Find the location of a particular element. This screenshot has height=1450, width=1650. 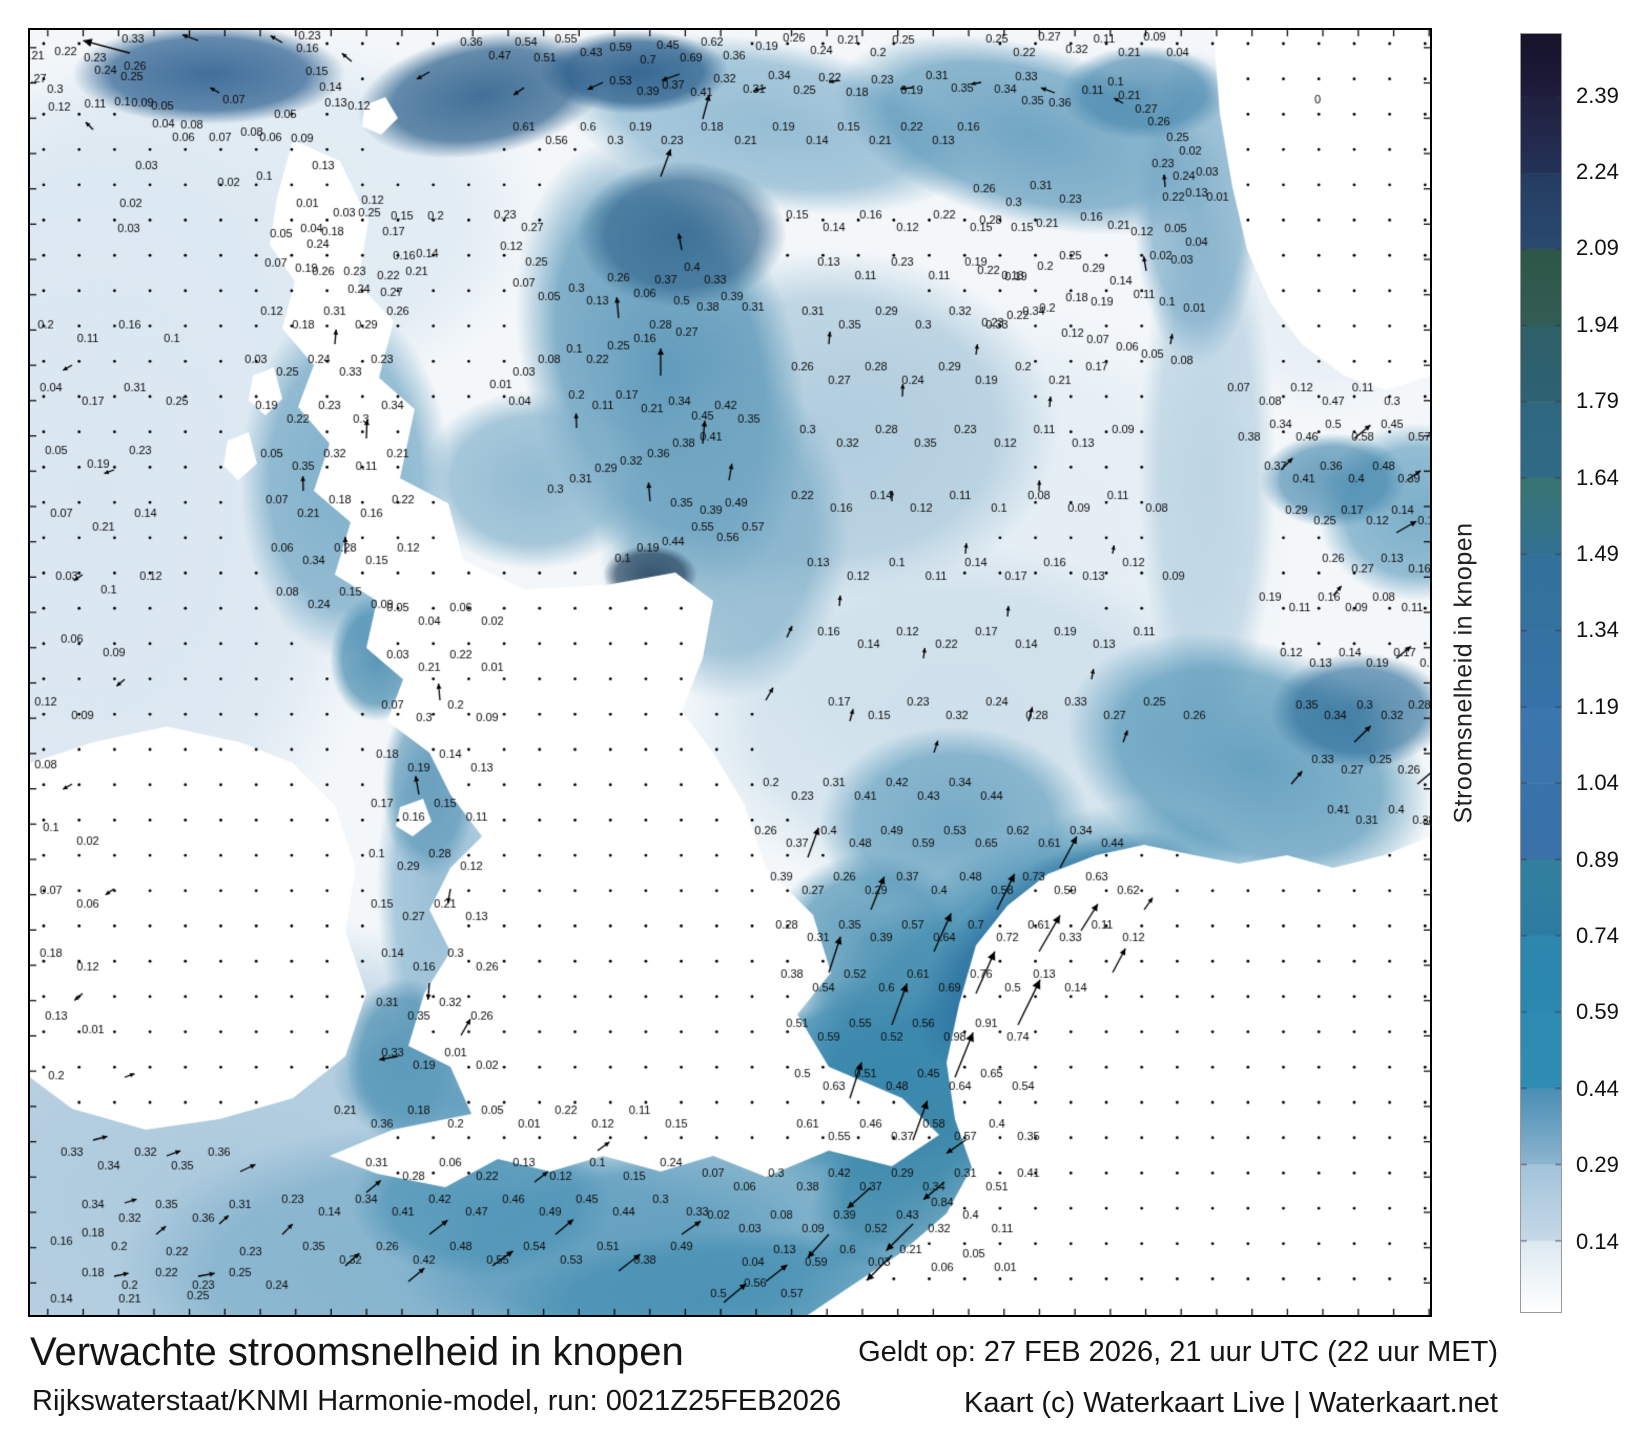

colorbar-tick-label: 1.49 is located at coordinates (1597, 554).